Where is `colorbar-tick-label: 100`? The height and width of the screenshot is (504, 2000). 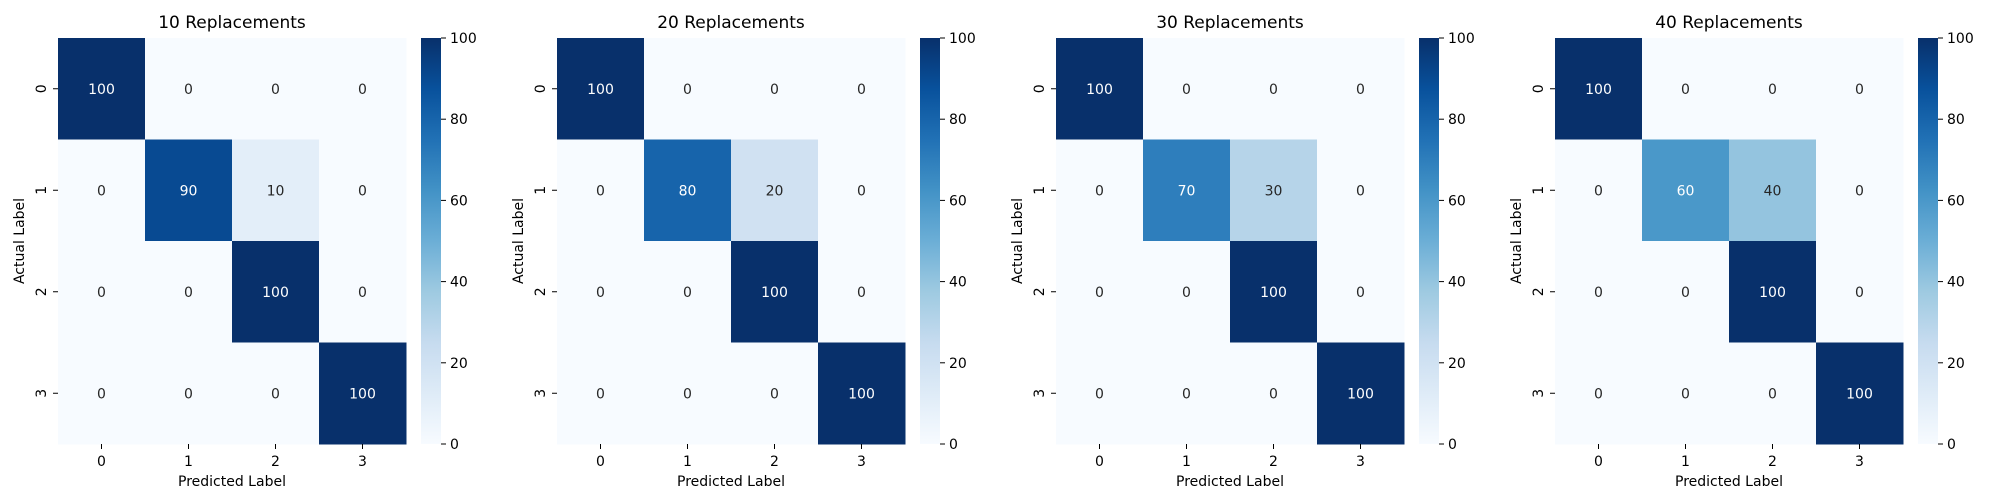 colorbar-tick-label: 100 is located at coordinates (463, 39).